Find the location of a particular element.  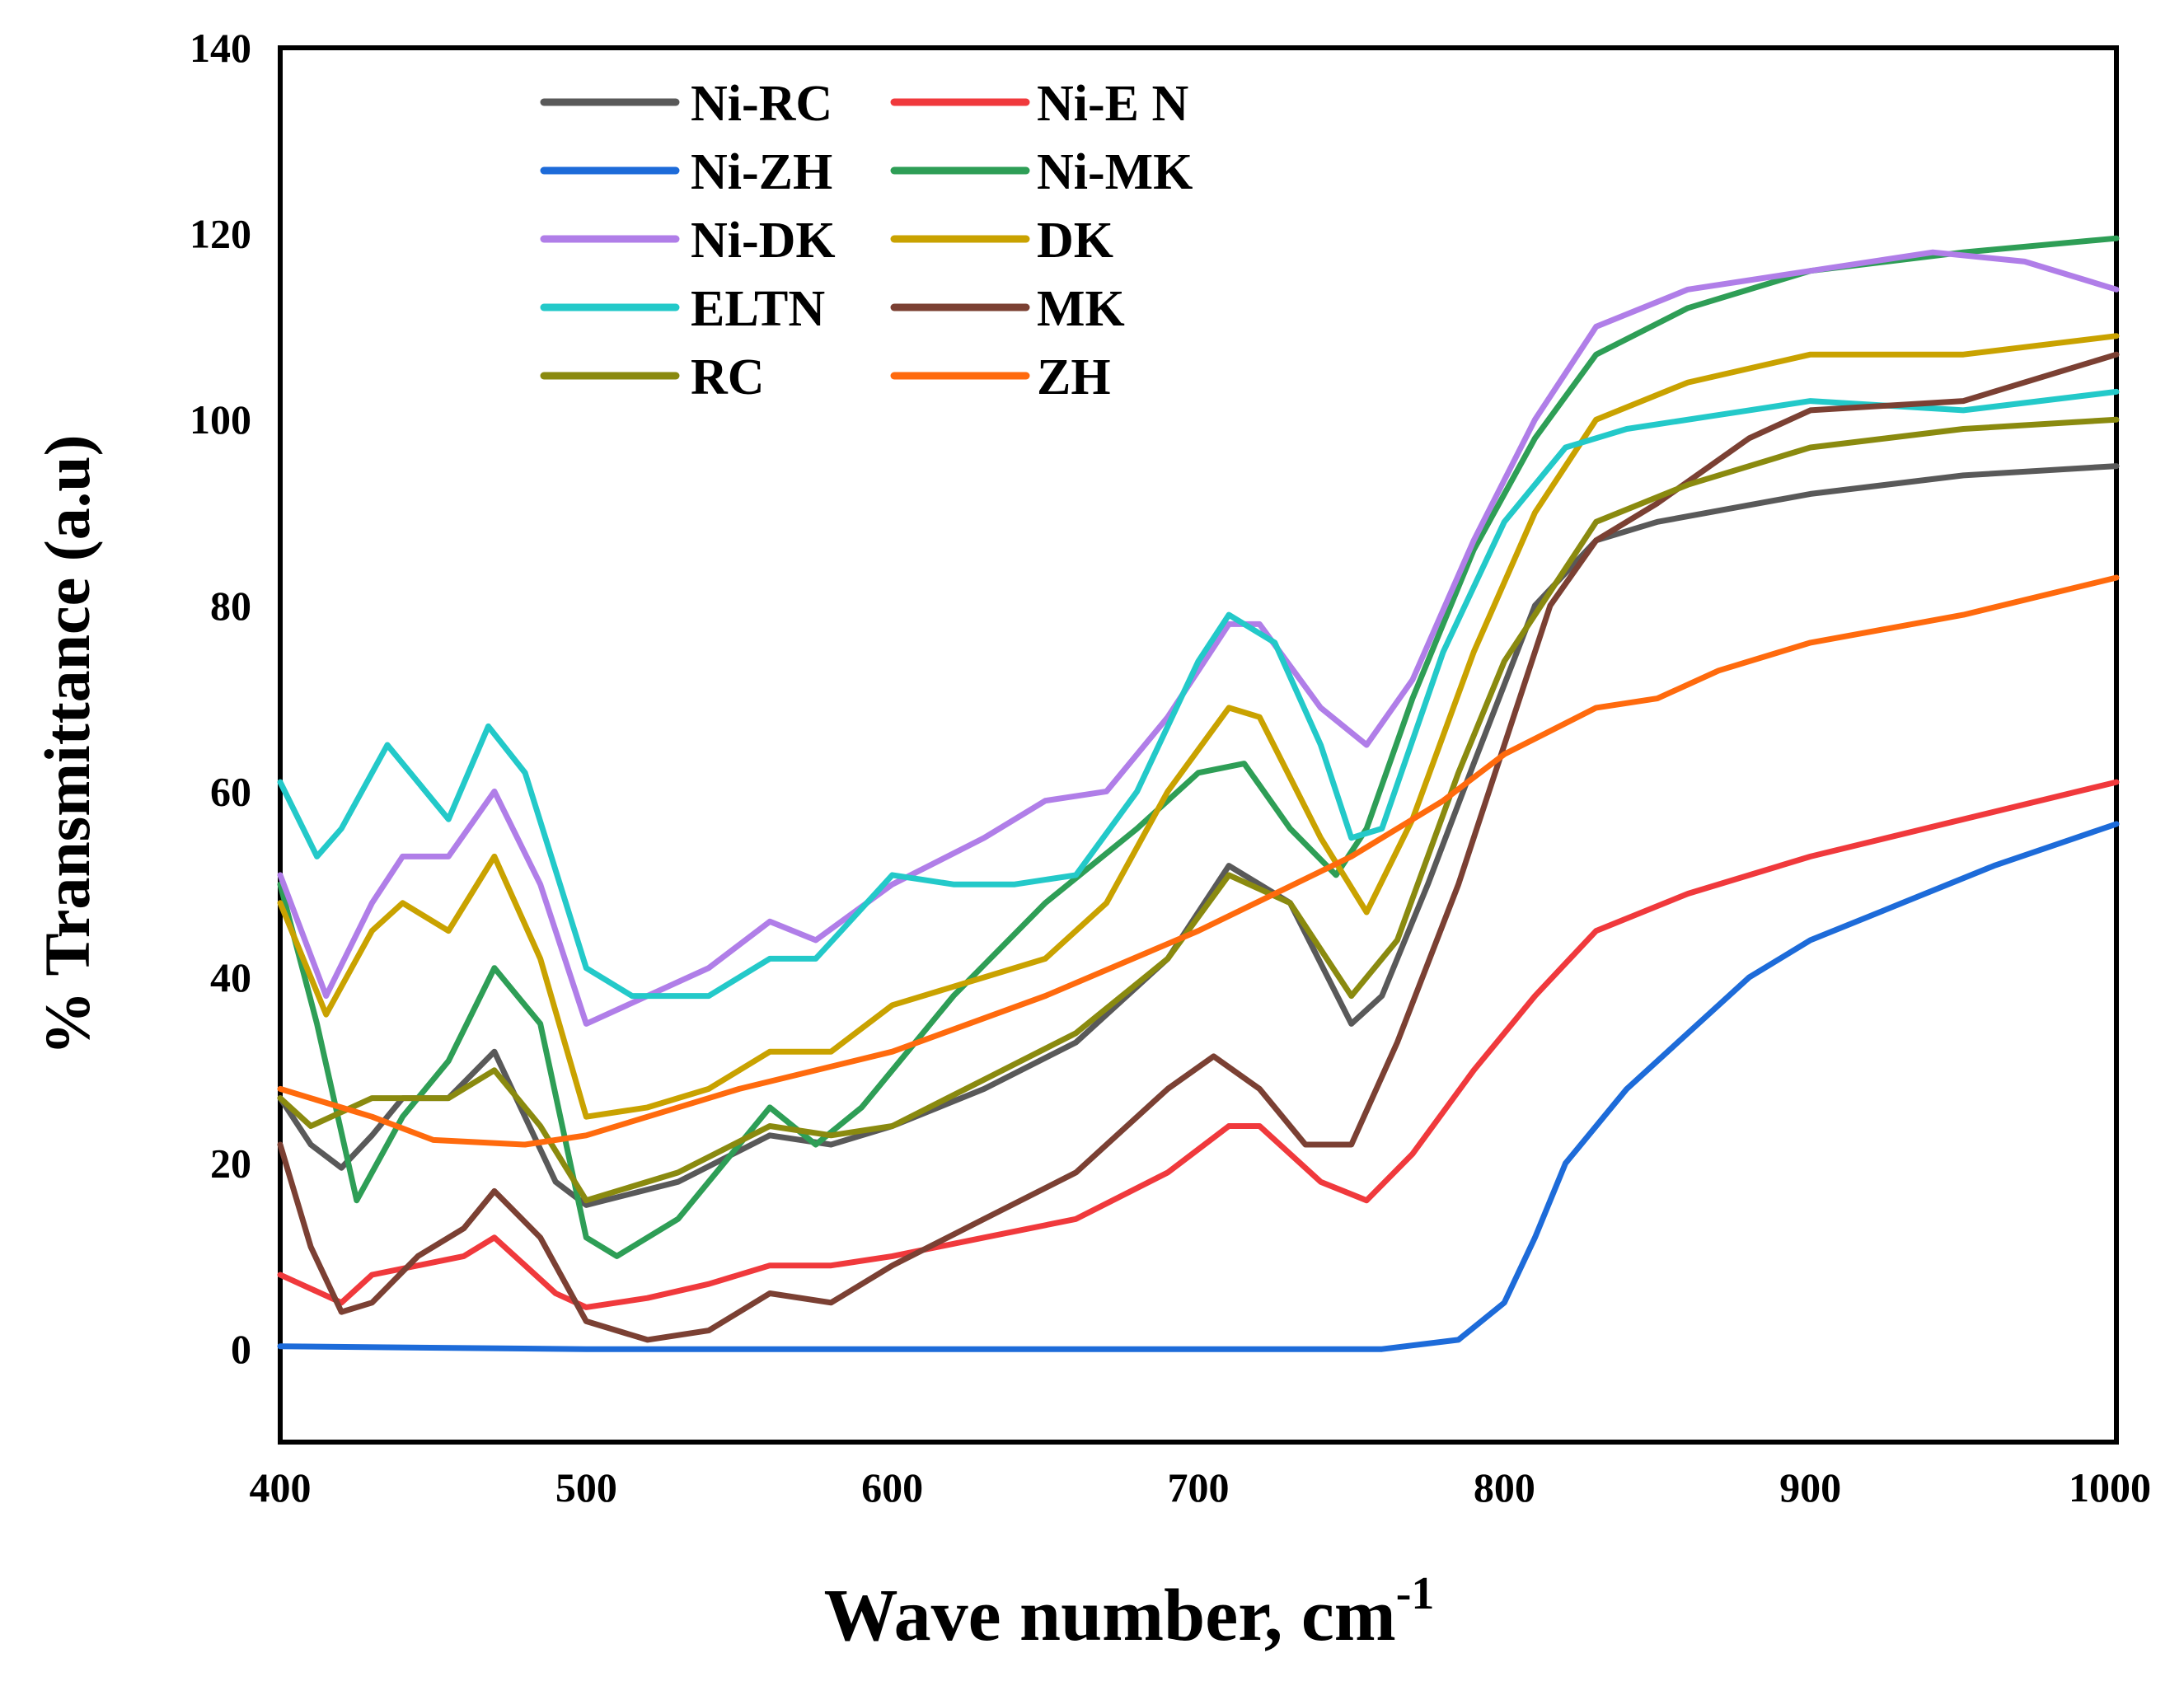

y-tick-label: 40 is located at coordinates (230, 977).